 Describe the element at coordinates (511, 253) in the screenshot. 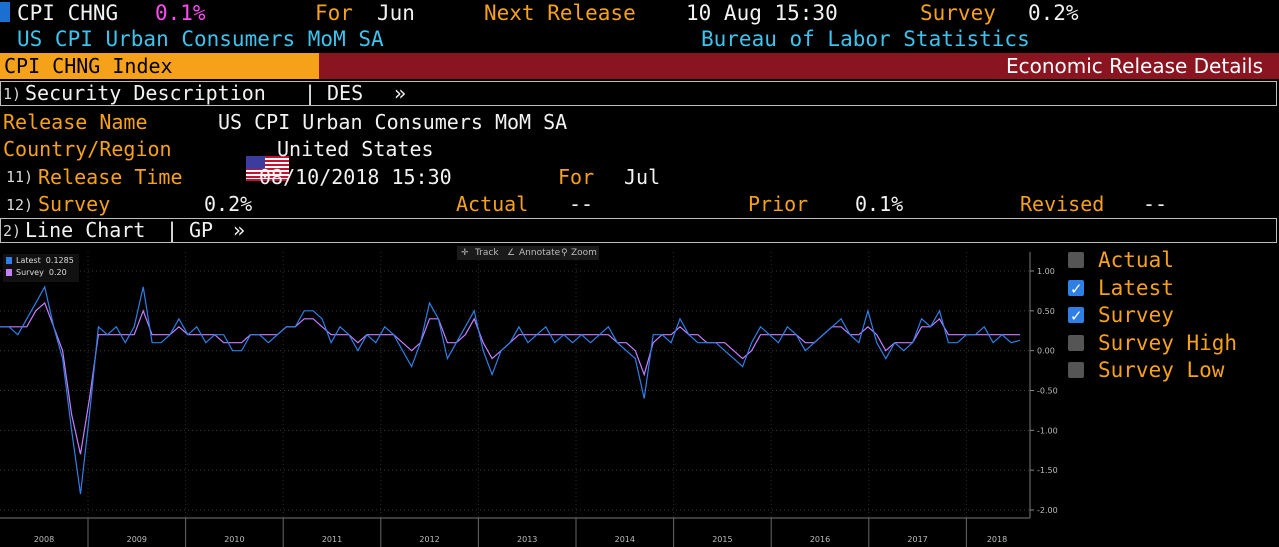

I see `annotate-icon: ∠` at that location.